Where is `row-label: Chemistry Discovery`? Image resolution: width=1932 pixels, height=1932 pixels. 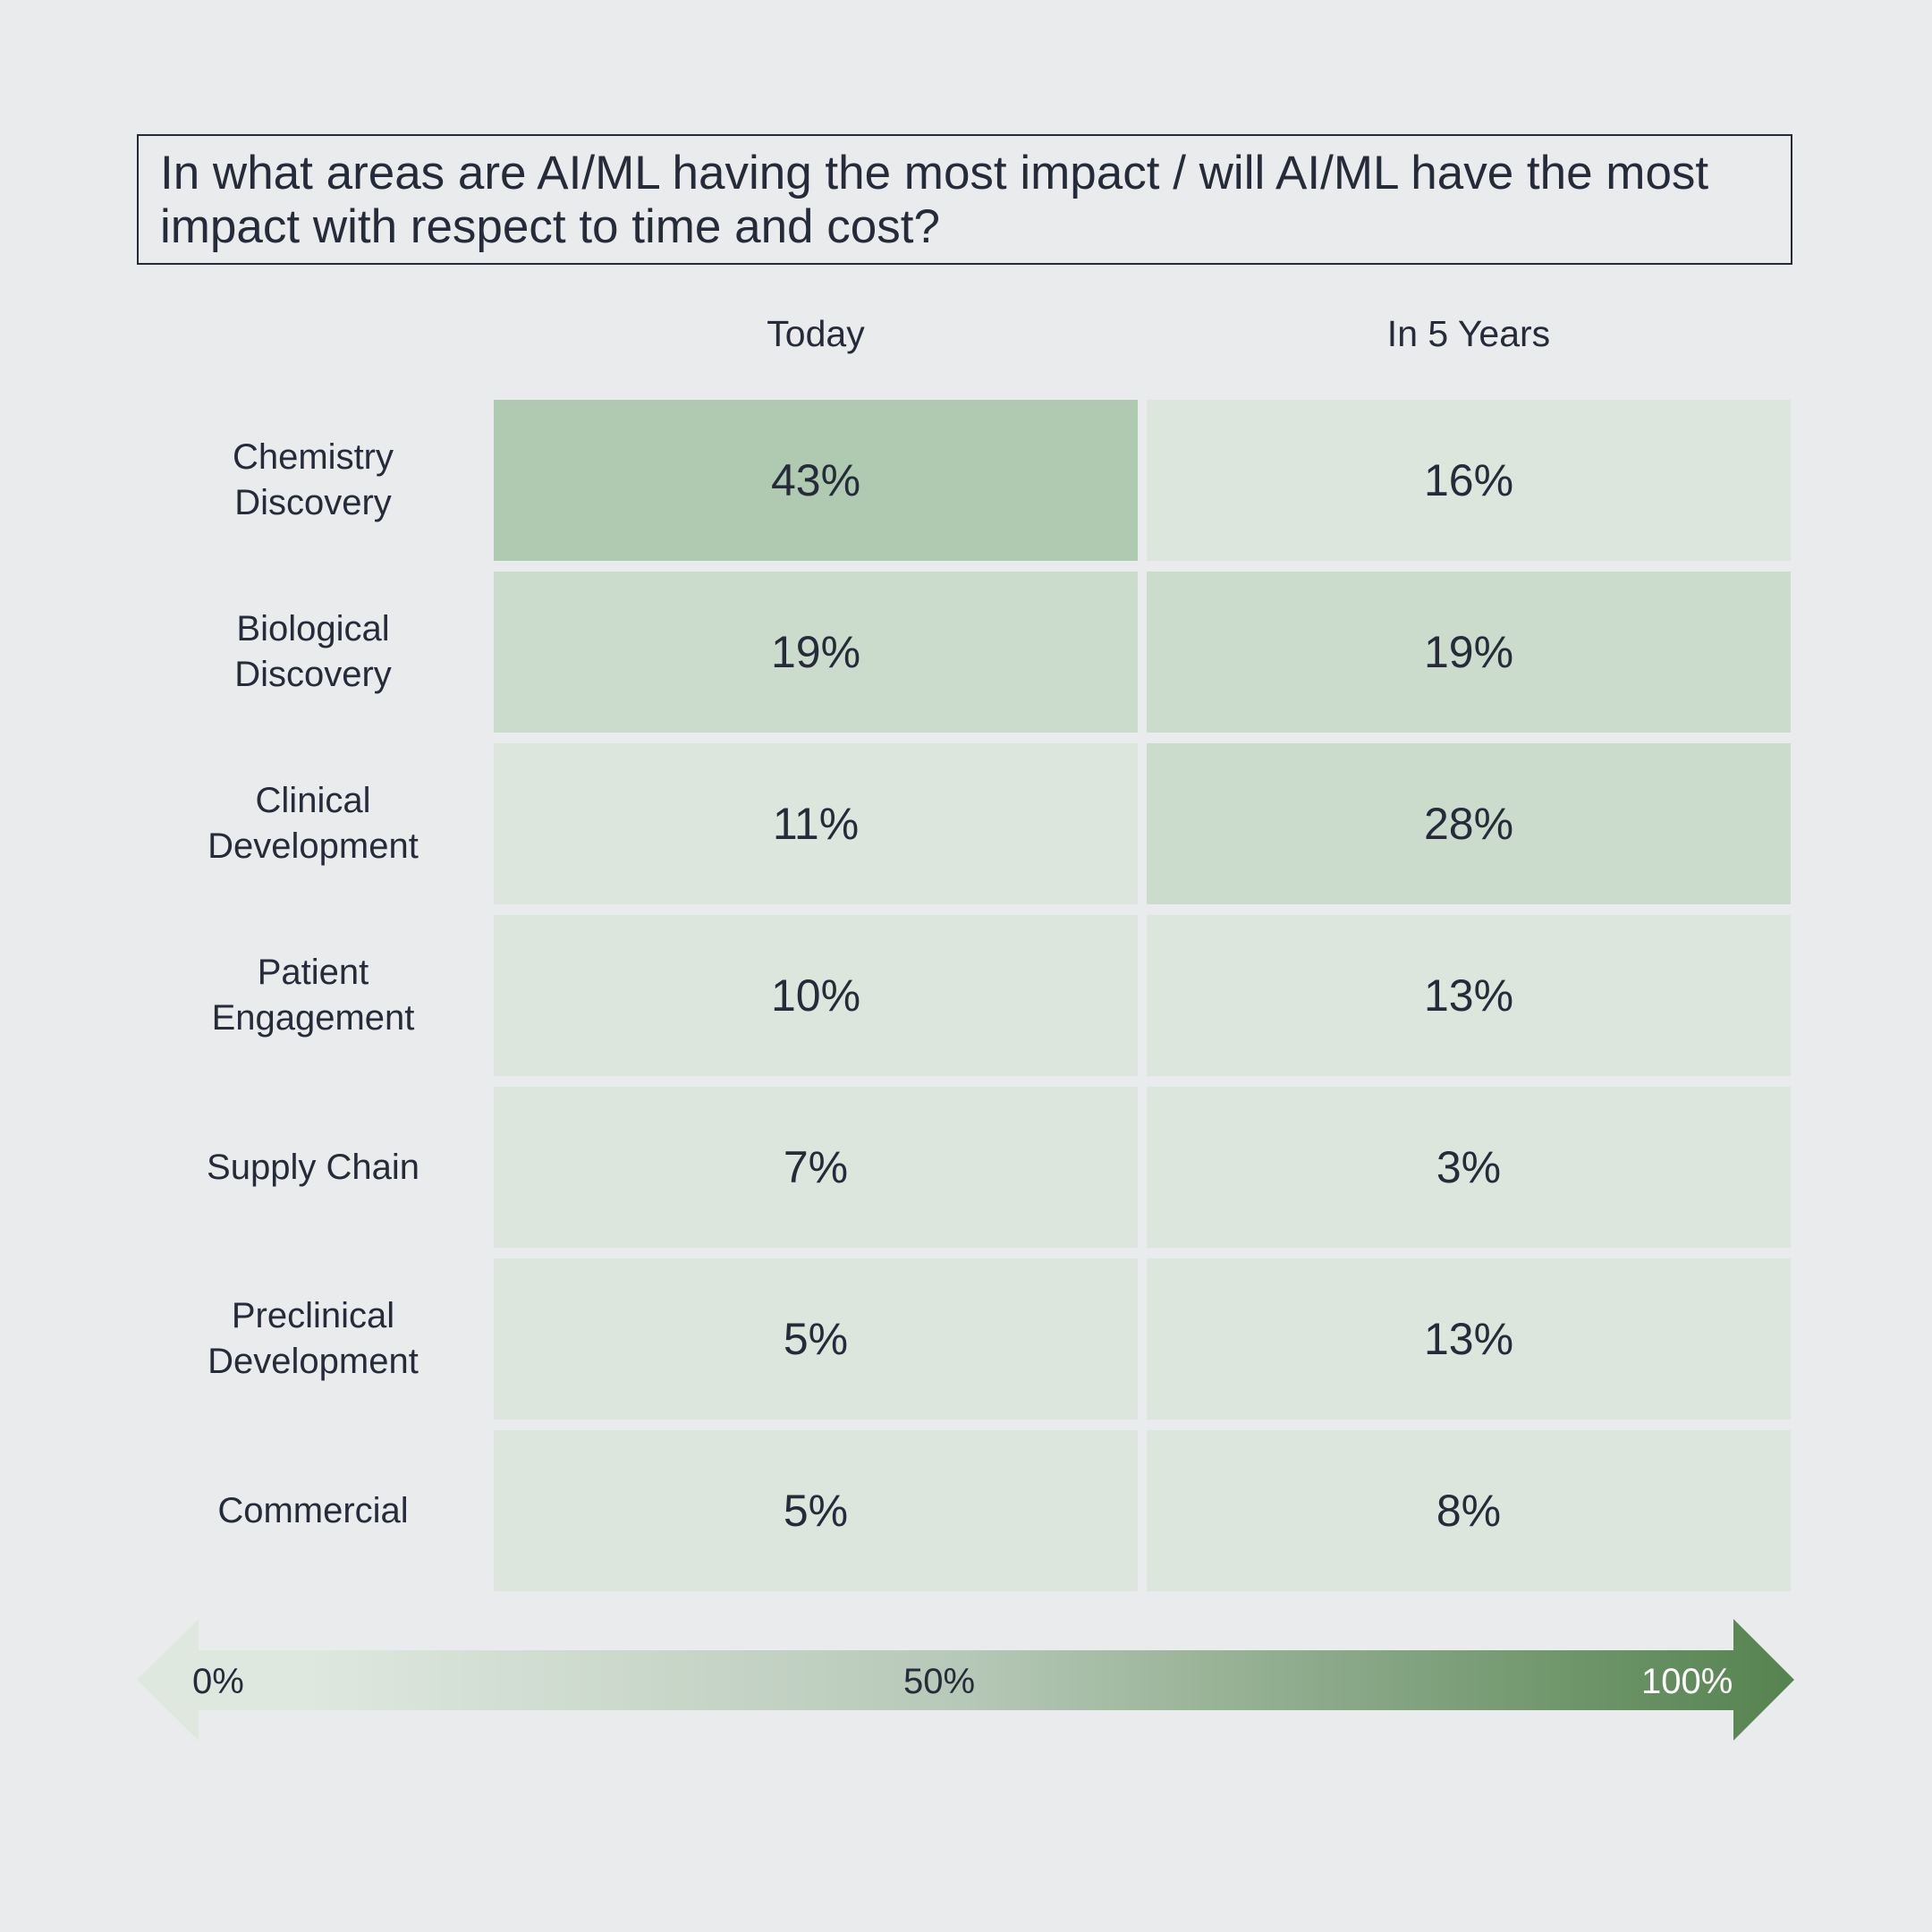
row-label: Chemistry Discovery is located at coordinates (313, 479).